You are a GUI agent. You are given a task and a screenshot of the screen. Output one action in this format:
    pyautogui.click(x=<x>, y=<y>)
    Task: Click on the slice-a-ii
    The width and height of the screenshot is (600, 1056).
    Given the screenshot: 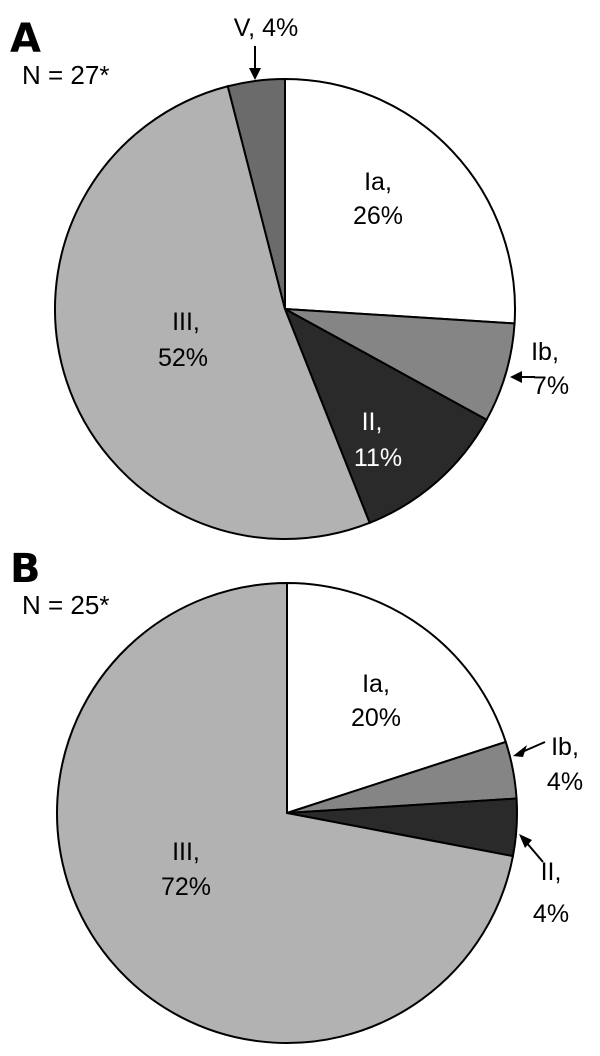 What is the action you would take?
    pyautogui.click(x=385, y=415)
    